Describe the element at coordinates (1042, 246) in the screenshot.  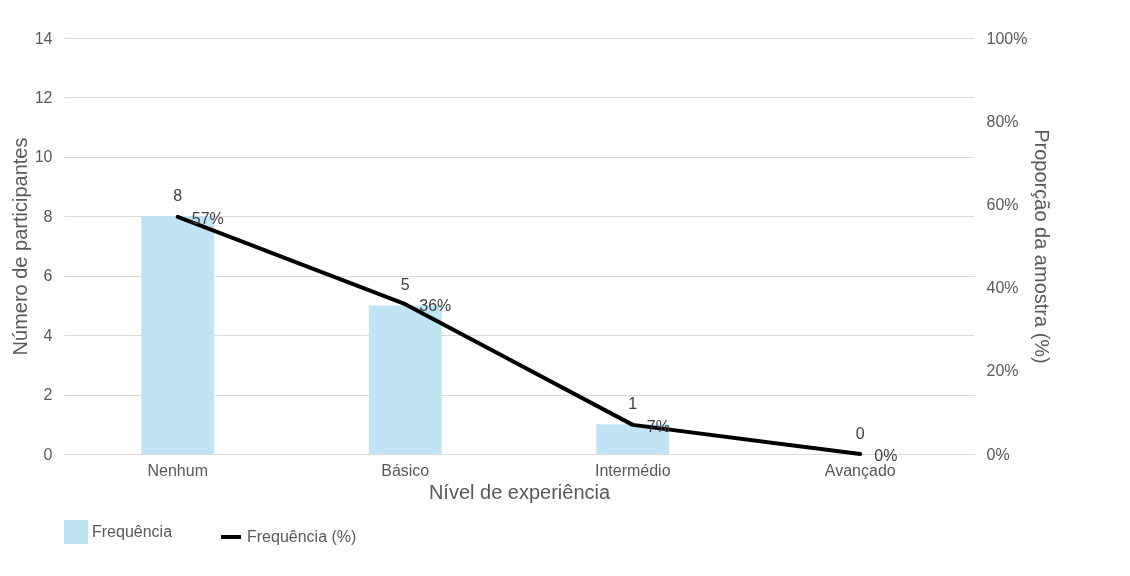
I see `y2-axis-title: Proporção da amostra (%)` at that location.